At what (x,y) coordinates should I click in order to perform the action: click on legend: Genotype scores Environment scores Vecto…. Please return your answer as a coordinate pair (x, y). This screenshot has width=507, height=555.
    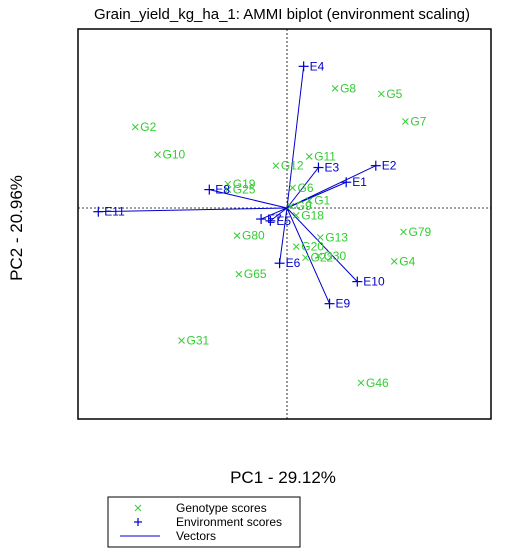
    Looking at the image, I should click on (204, 522).